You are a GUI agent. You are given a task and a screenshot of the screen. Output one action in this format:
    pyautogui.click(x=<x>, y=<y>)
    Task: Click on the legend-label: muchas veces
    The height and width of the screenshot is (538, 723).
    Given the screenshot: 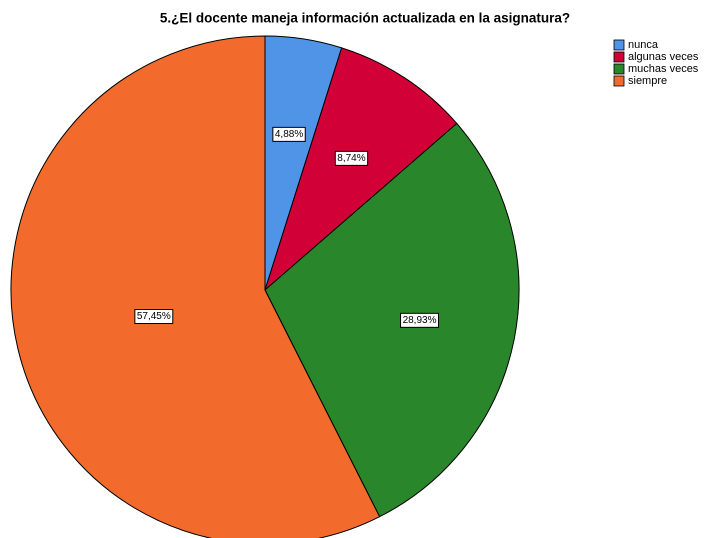 What is the action you would take?
    pyautogui.click(x=663, y=69)
    